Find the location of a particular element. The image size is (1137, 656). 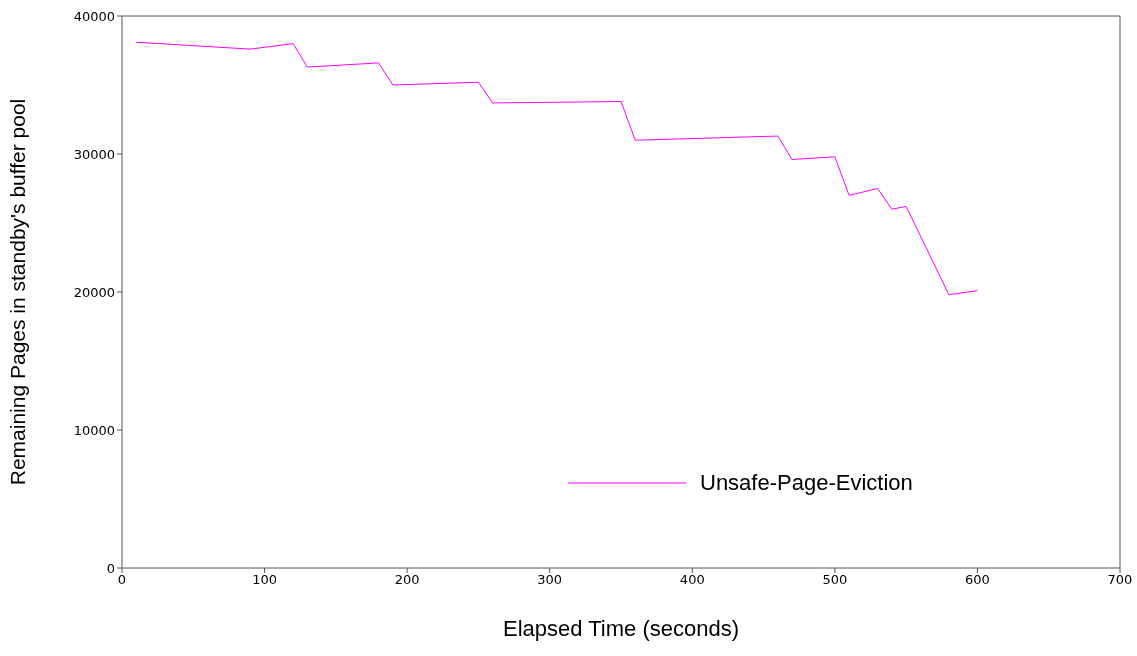

x-tick-label: 300 is located at coordinates (550, 580).